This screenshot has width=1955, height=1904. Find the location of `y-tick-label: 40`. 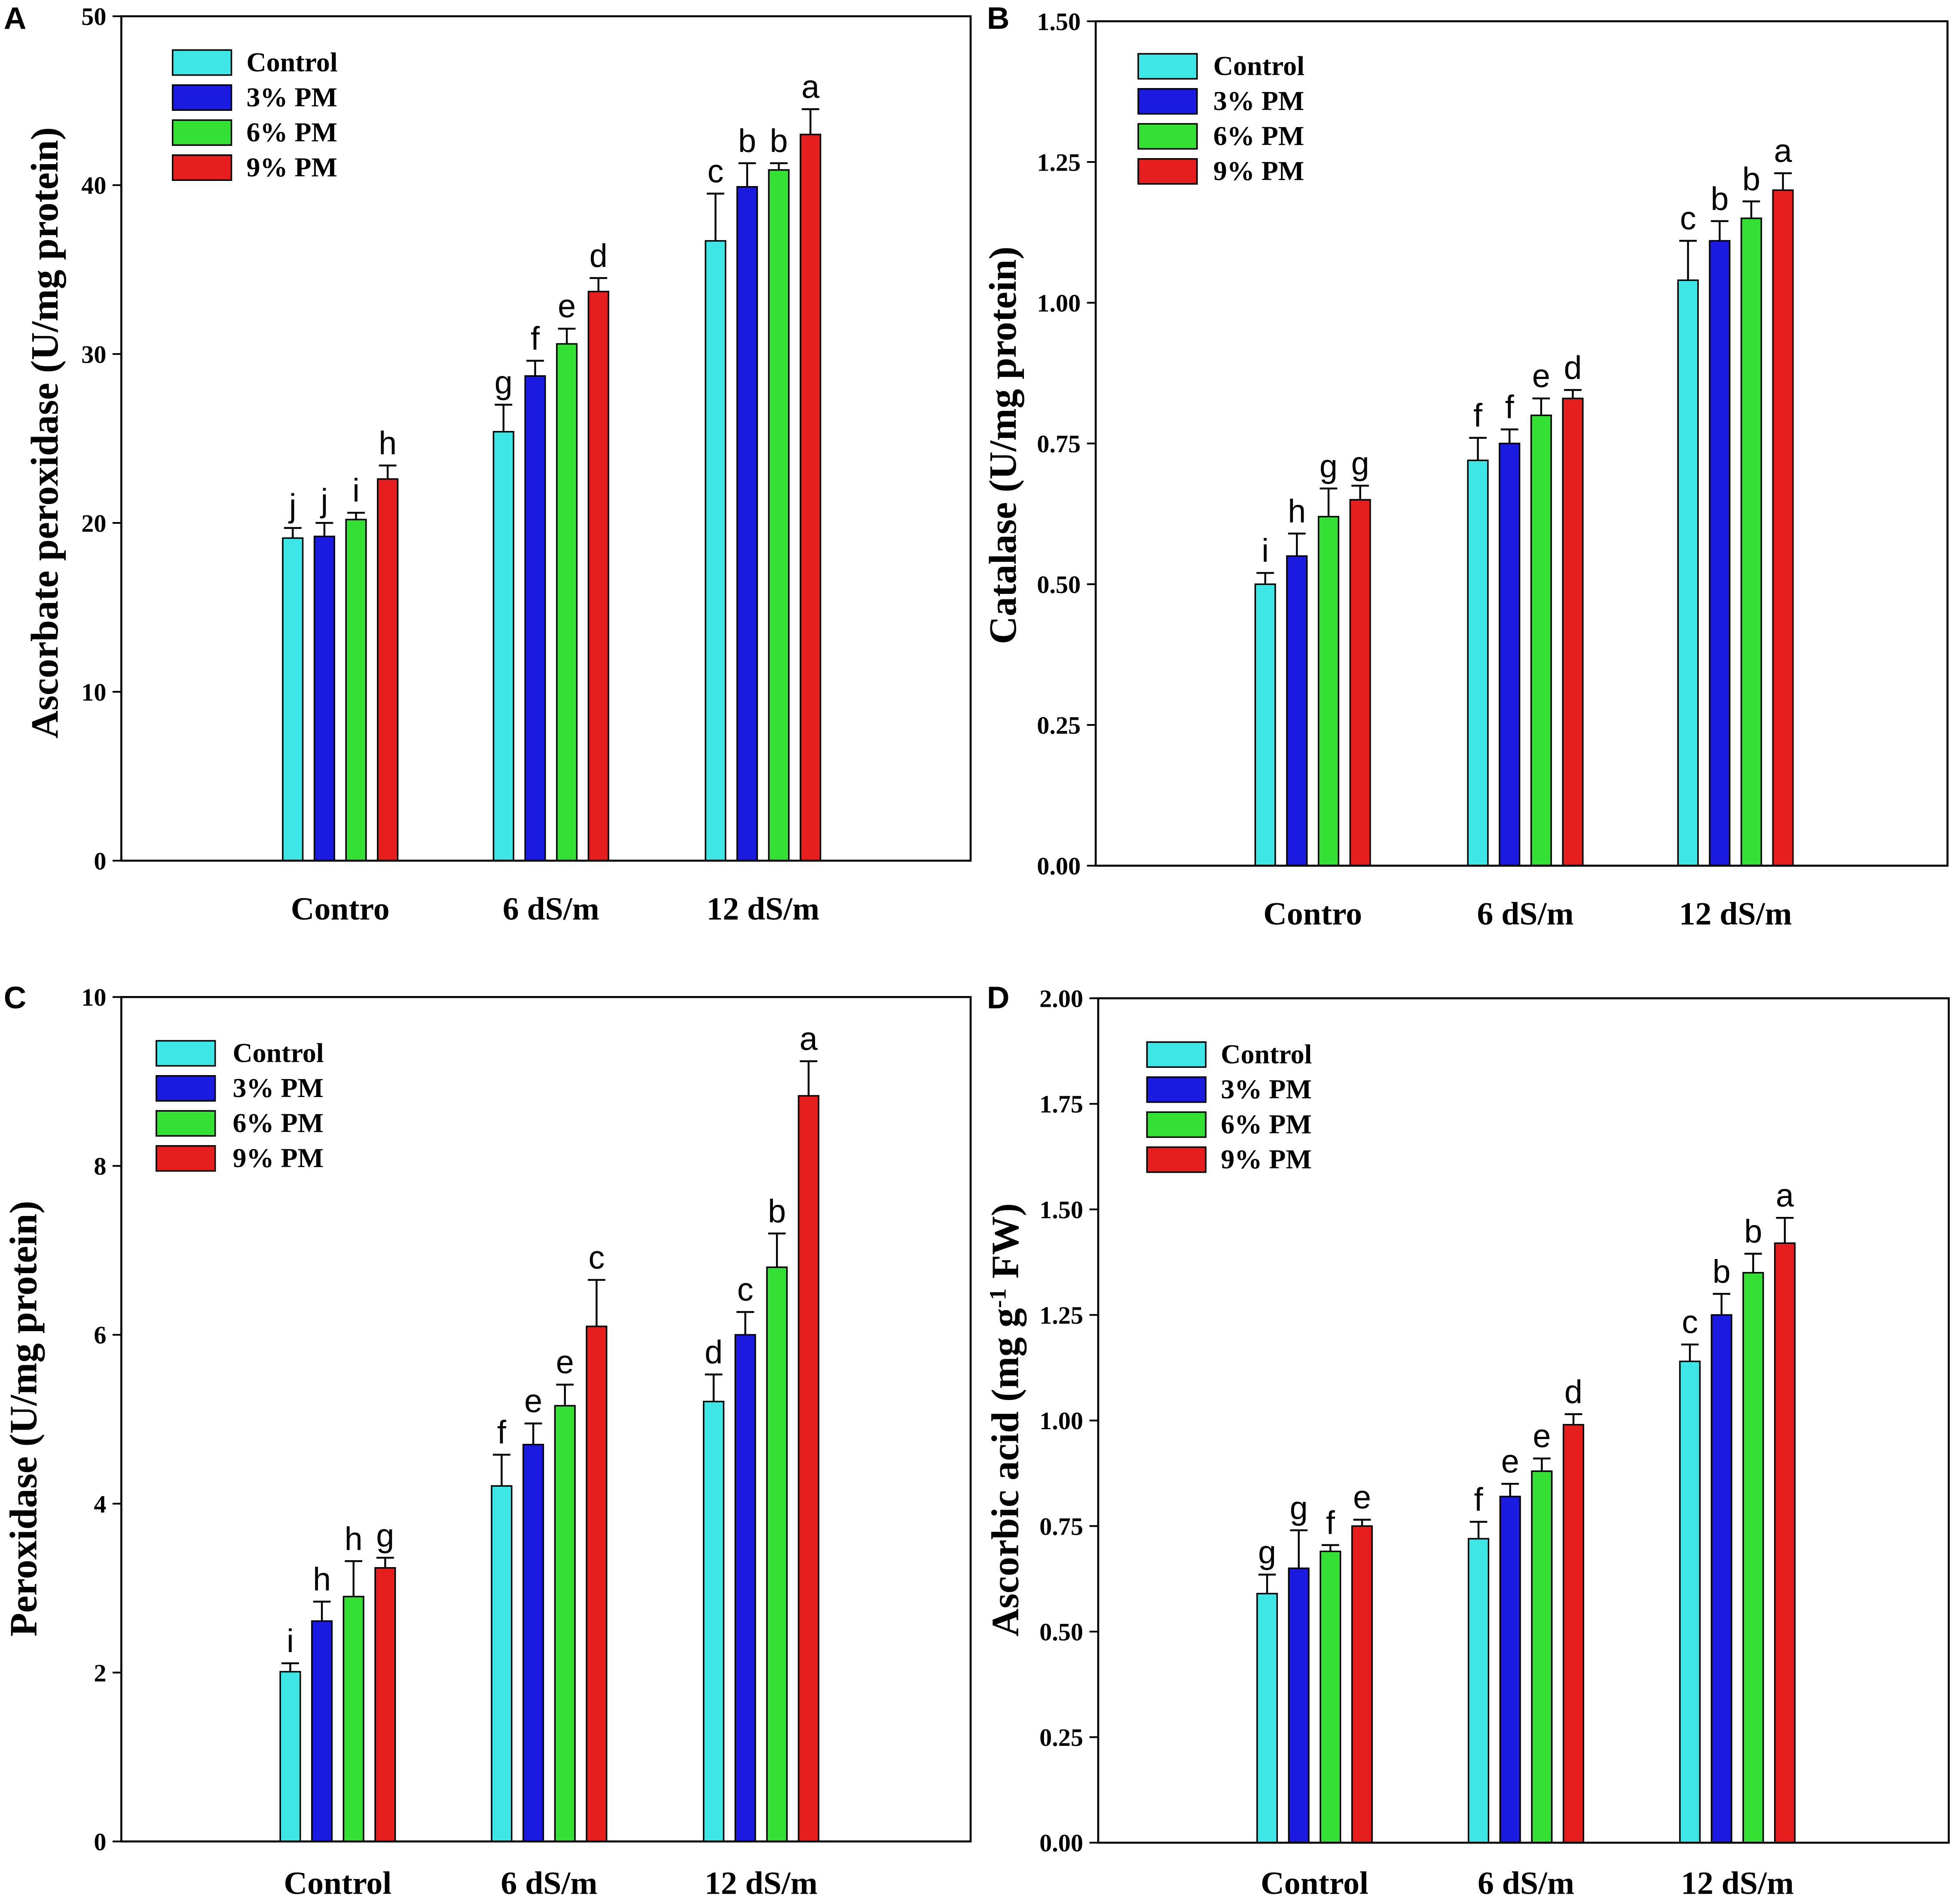

y-tick-label: 40 is located at coordinates (93, 185).